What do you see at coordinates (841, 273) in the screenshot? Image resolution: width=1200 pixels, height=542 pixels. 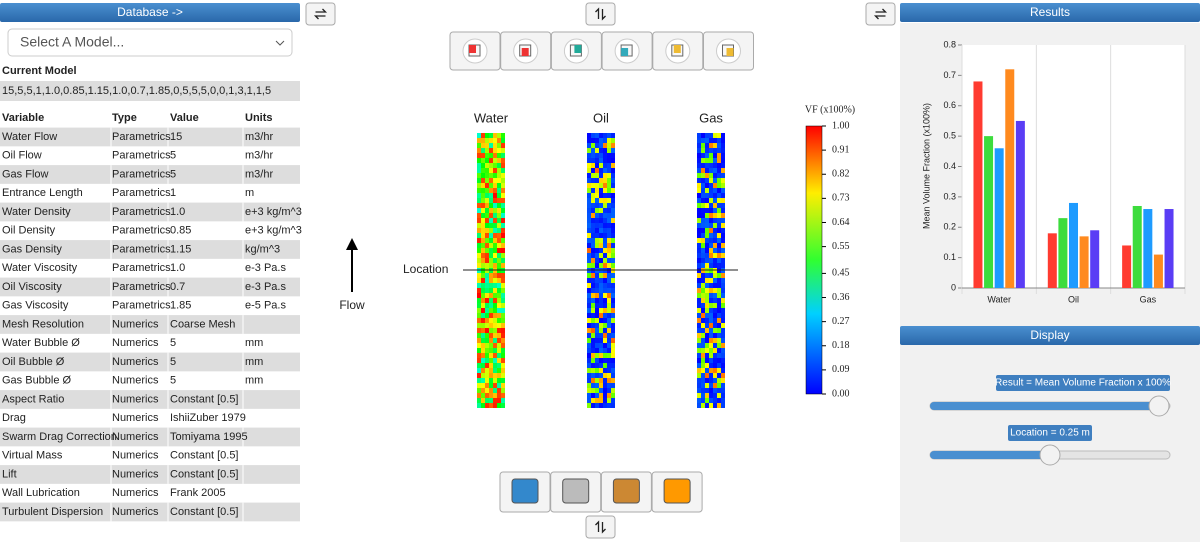 I see `colorbar-tick-label: 0.45` at bounding box center [841, 273].